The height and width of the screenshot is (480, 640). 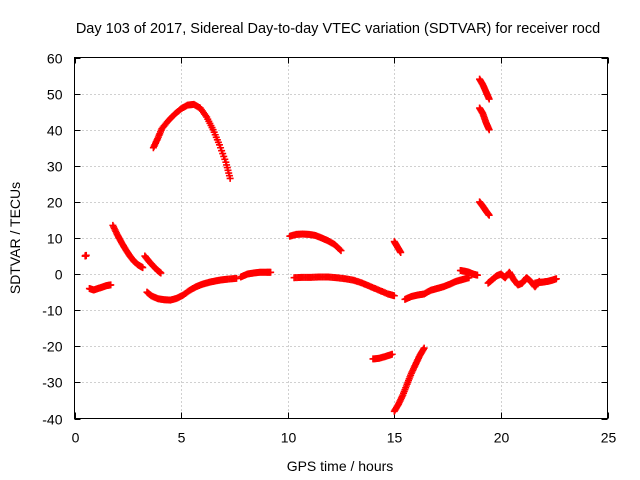 I want to click on x-axis-label: GPS time / hours, so click(x=340, y=466).